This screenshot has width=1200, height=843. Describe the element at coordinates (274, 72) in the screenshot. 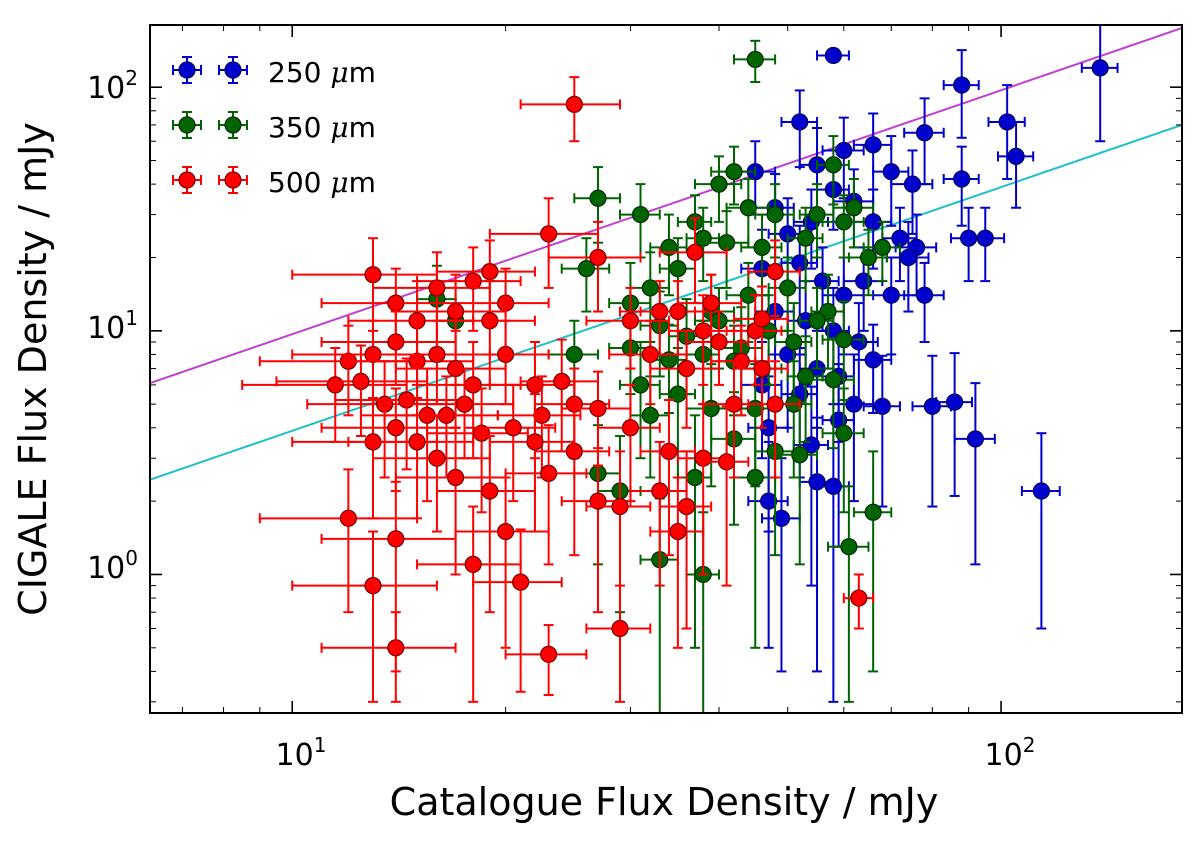

I see `legend-entry-250: 250 μm` at that location.